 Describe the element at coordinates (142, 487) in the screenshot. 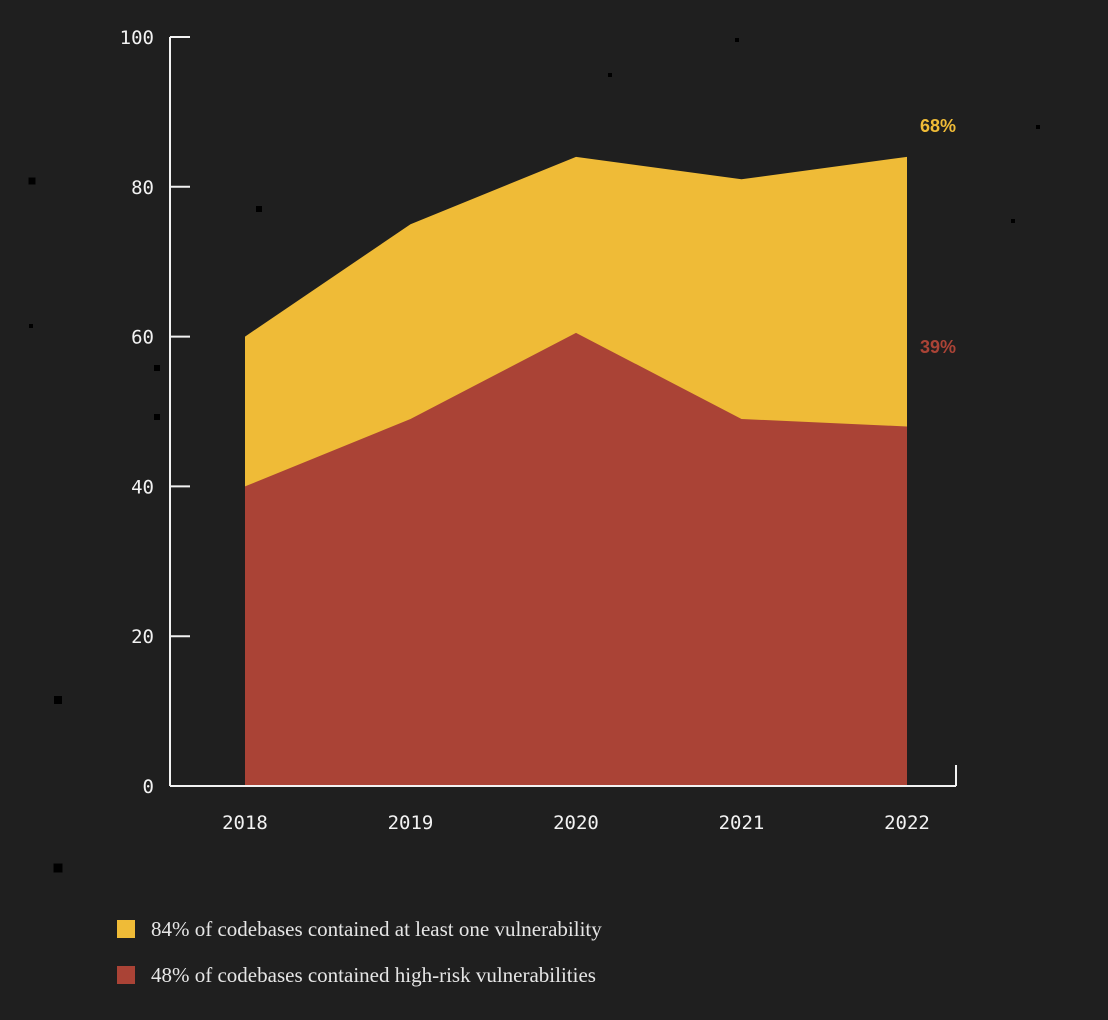

I see `y-tick-label-40: 40` at that location.